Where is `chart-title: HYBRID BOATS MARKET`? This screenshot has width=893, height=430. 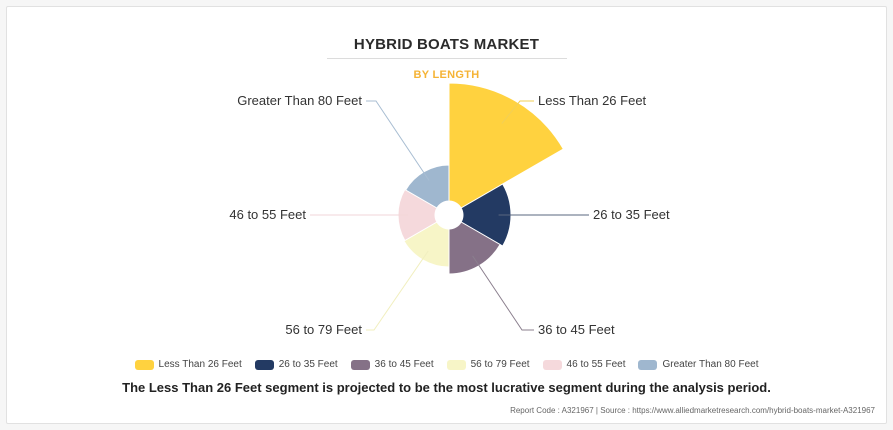
chart-title: HYBRID BOATS MARKET is located at coordinates (446, 44).